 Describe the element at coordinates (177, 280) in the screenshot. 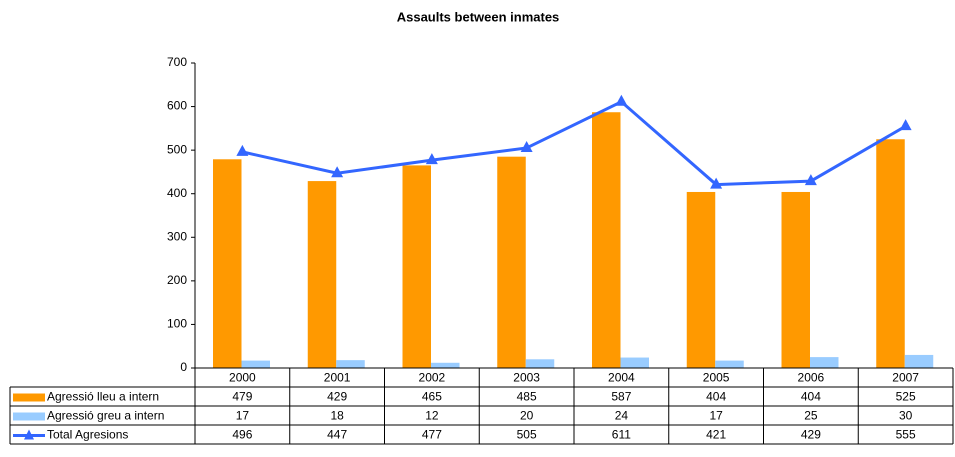

I see `y-tick-label: 200` at that location.